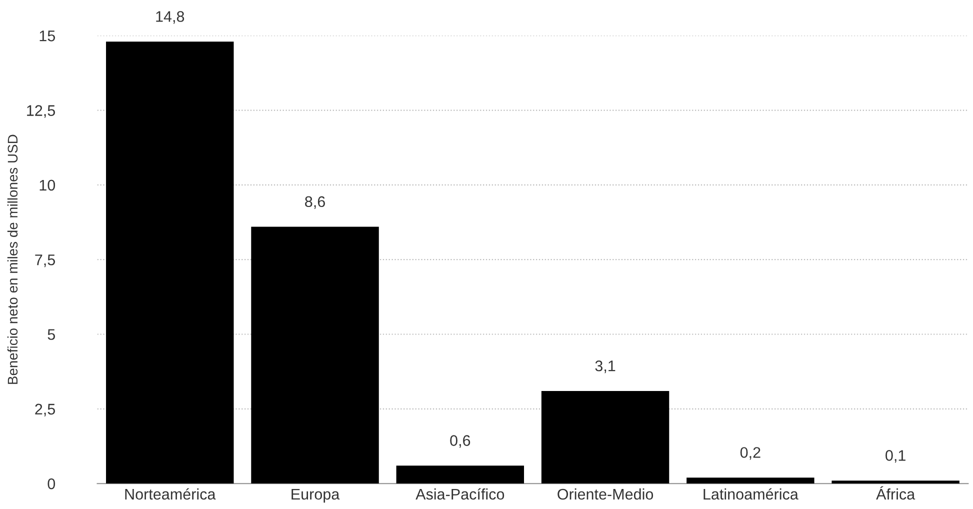 This screenshot has height=509, width=973. I want to click on x-tick-label: Latinoamérica, so click(751, 494).